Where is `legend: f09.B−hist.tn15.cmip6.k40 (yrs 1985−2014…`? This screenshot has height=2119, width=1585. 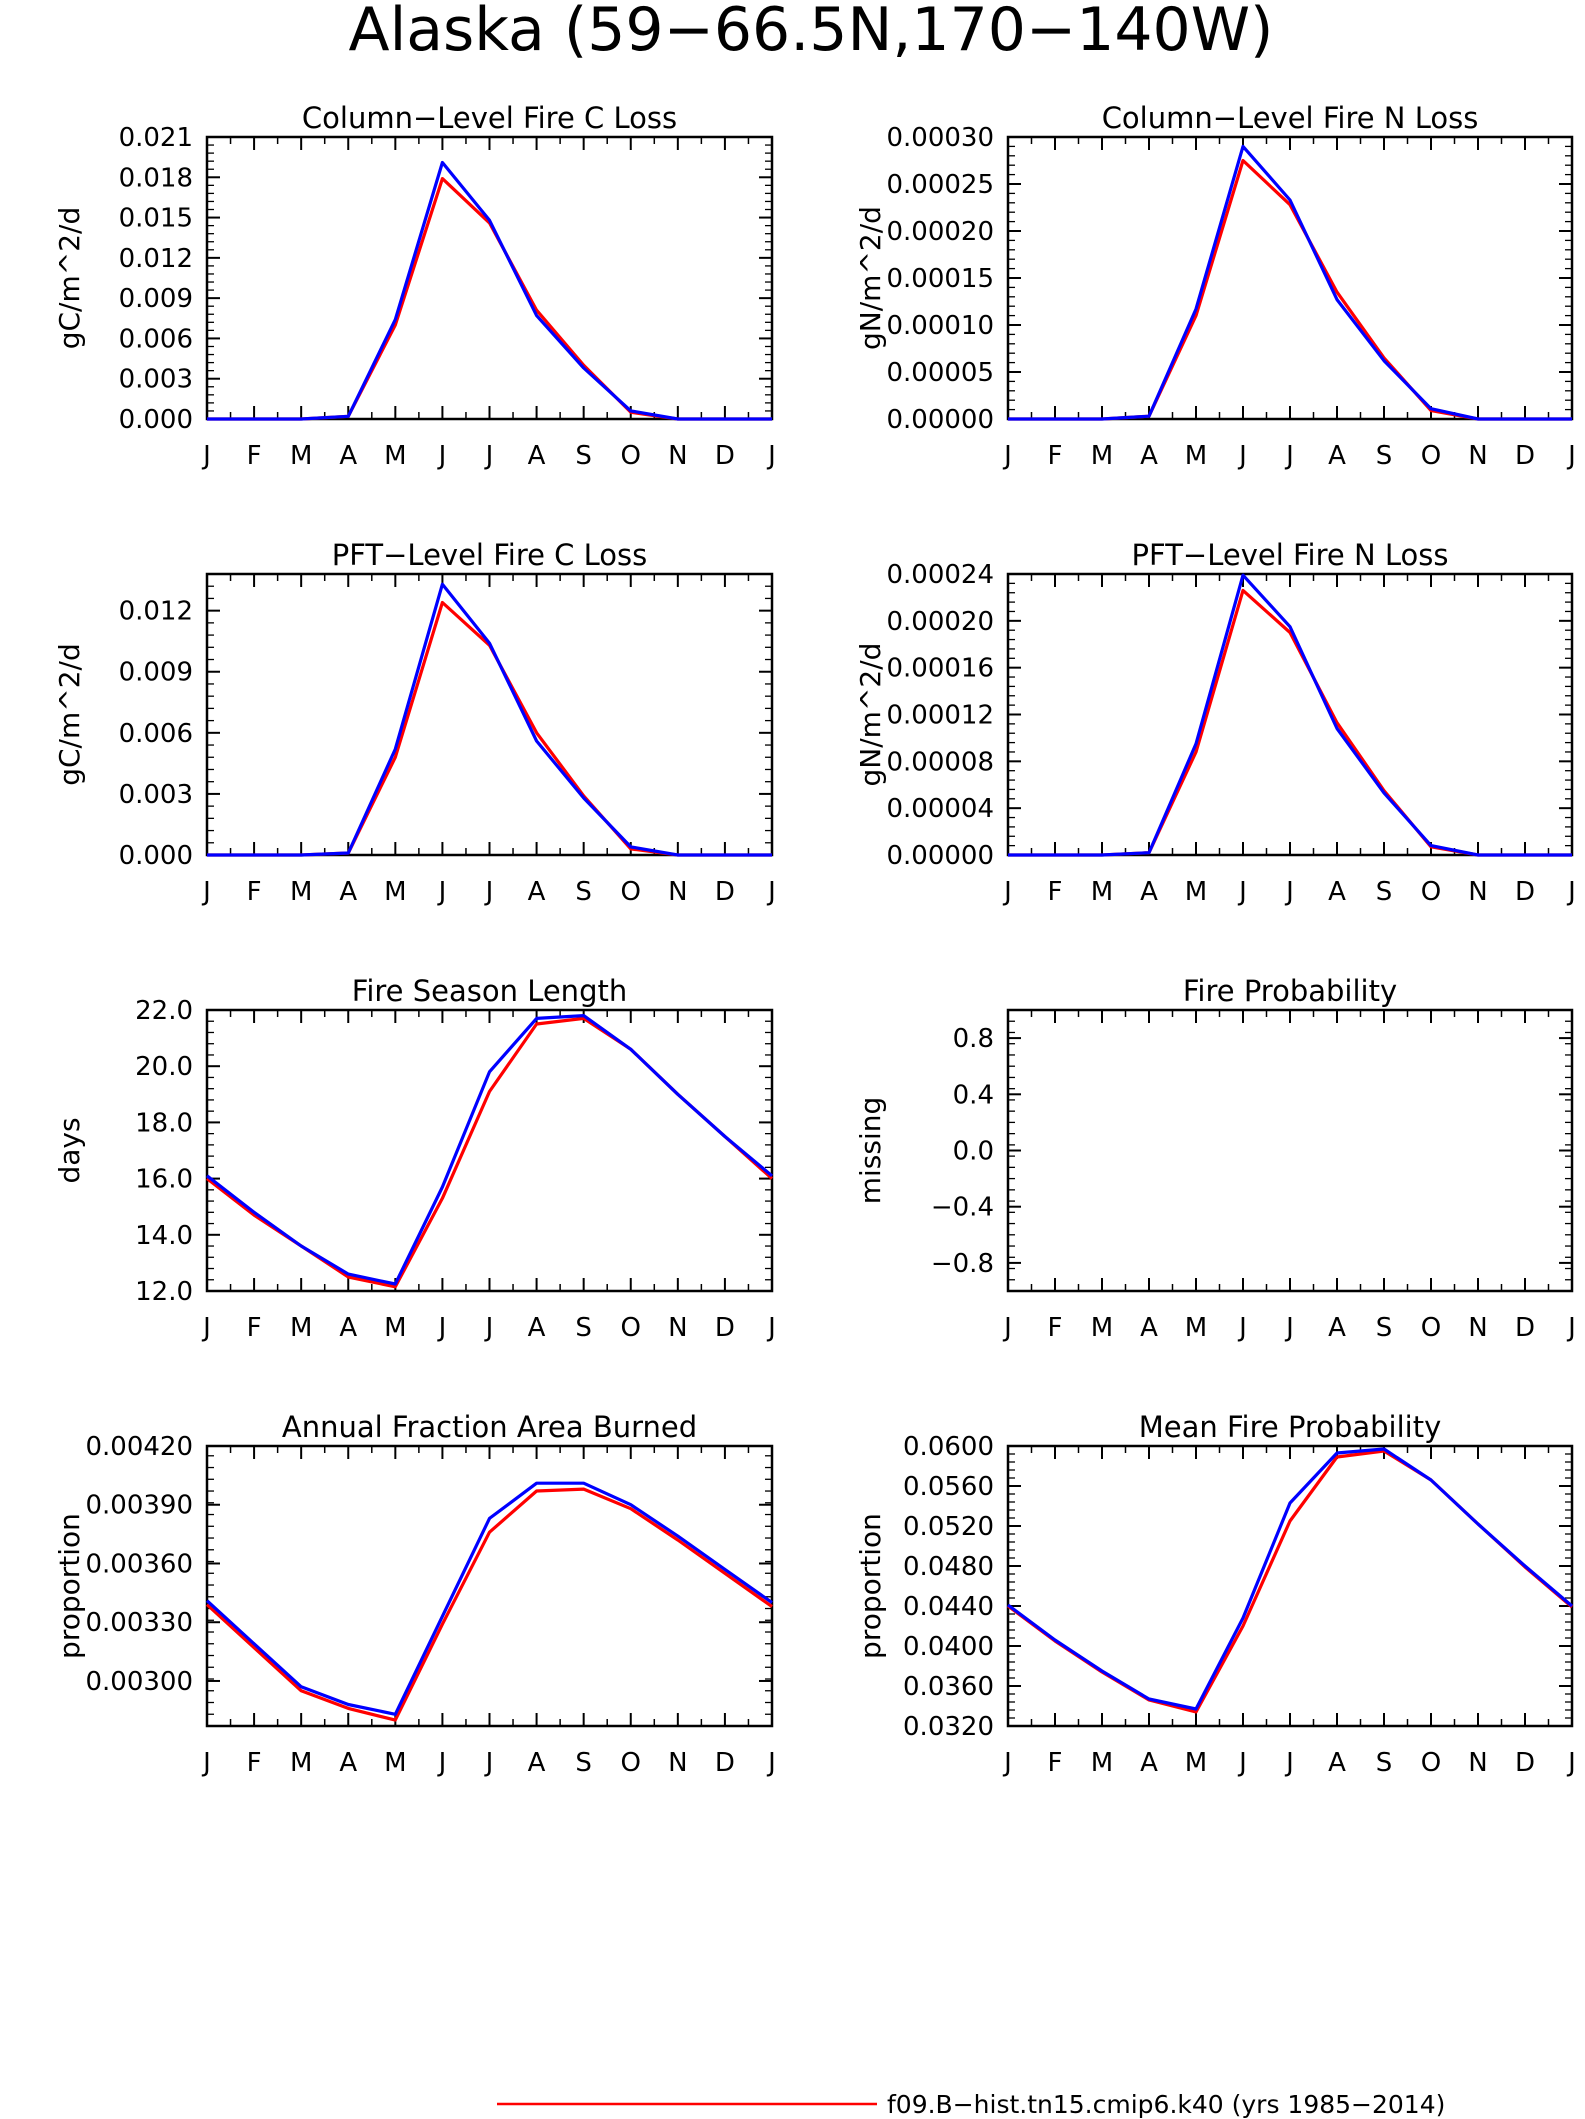 legend: f09.B−hist.tn15.cmip6.k40 (yrs 1985−2014… is located at coordinates (971, 2104).